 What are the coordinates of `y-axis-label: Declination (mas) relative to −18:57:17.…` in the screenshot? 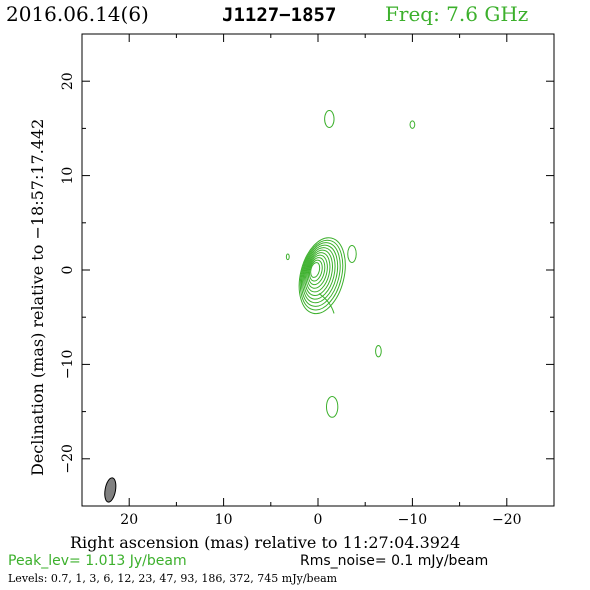 It's located at (37, 297).